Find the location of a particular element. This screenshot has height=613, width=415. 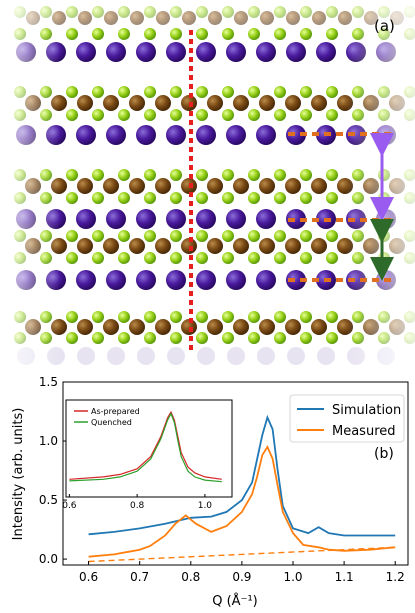

inset-series is located at coordinates (145, 446).